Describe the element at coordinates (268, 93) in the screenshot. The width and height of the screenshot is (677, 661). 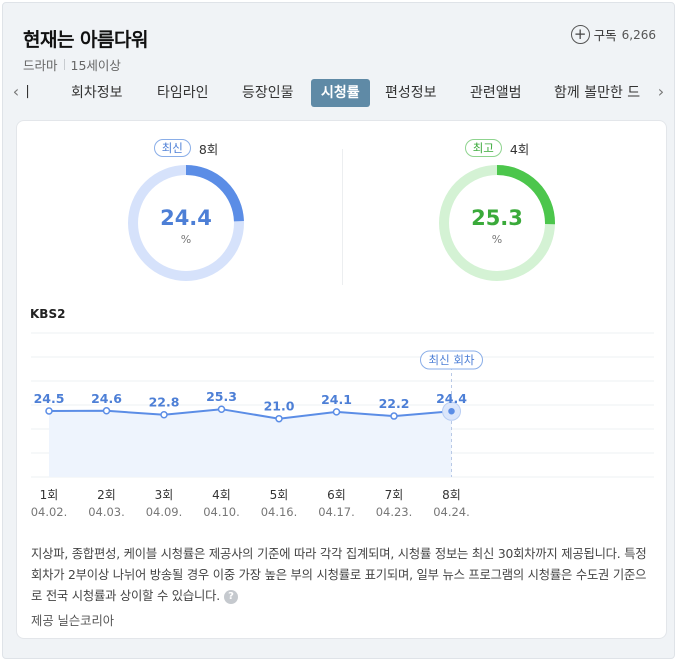
I see `tab-3: 등장인물` at that location.